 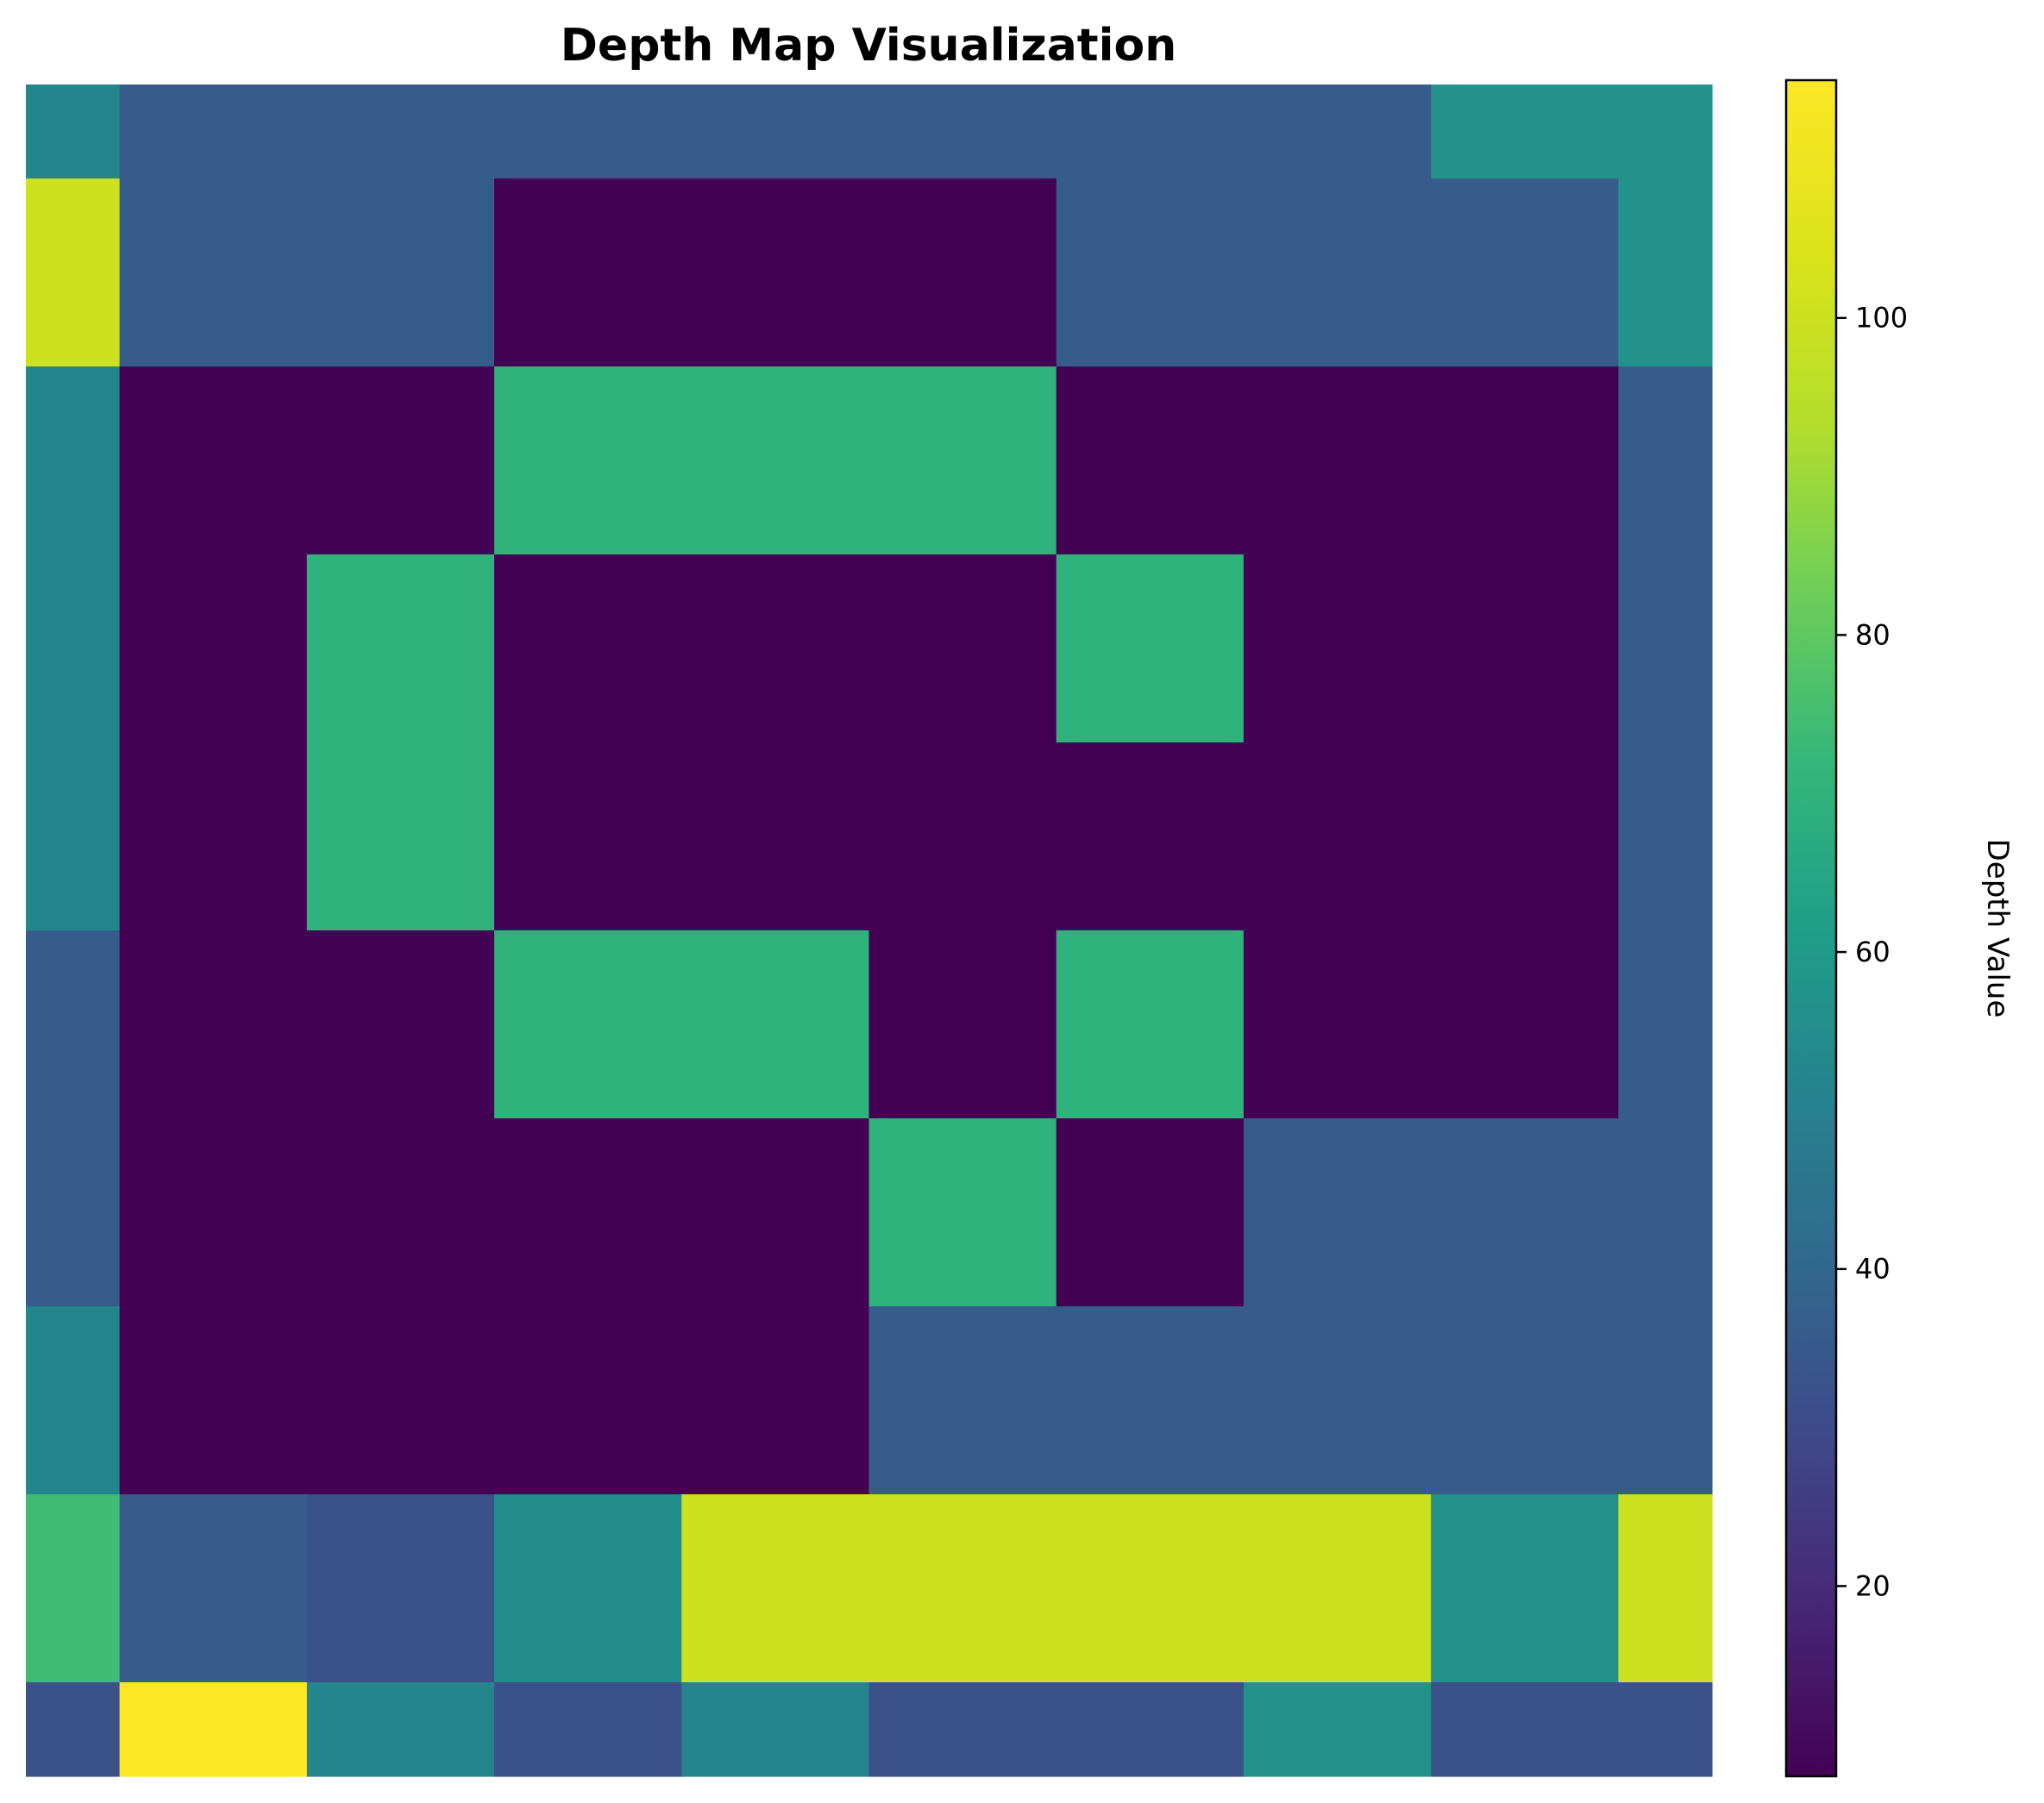 What do you see at coordinates (1872, 634) in the screenshot?
I see `colorbar-tick-label: 80` at bounding box center [1872, 634].